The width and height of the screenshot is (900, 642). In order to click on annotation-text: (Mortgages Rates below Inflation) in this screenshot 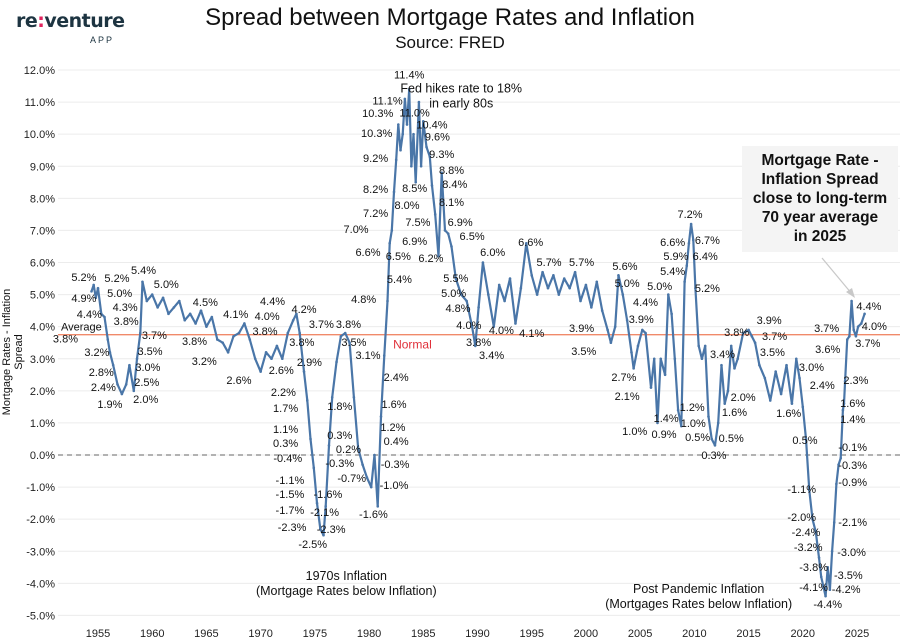, I will do `click(698, 604)`.